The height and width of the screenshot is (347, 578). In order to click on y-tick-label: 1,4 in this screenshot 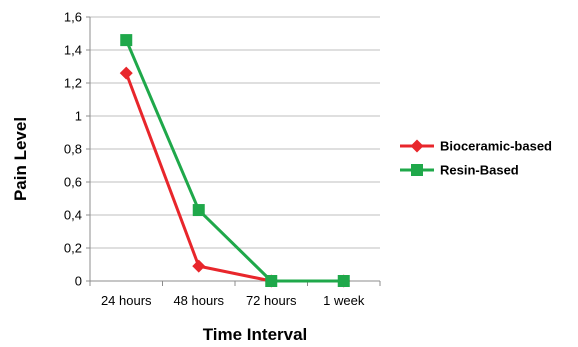, I will do `click(73, 50)`.